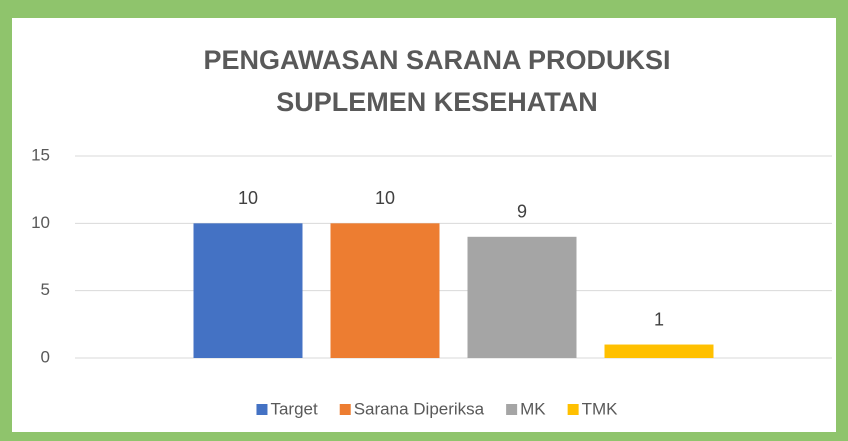  Describe the element at coordinates (600, 408) in the screenshot. I see `legend-label: TMK` at that location.